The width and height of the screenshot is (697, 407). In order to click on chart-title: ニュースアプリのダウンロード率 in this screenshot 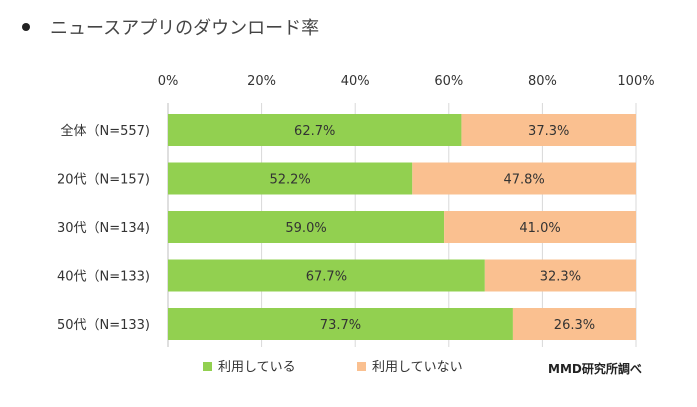, I will do `click(170, 27)`.